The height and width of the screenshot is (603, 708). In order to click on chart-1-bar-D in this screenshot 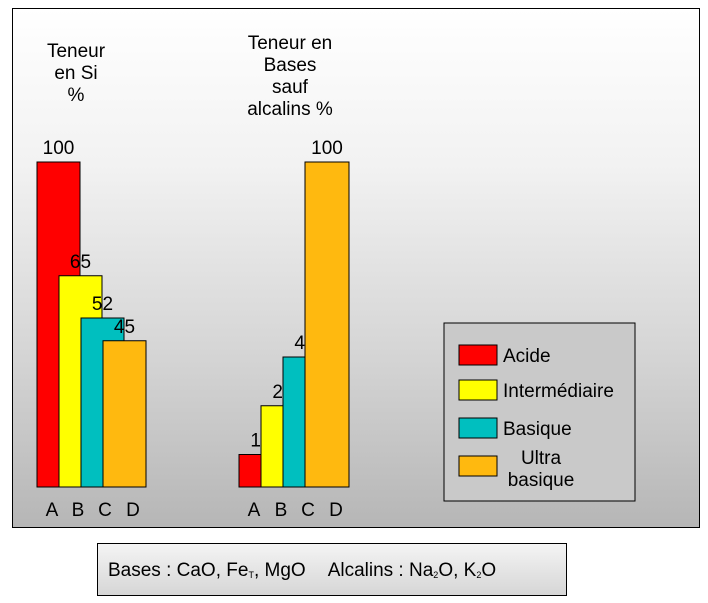, I will do `click(124, 414)`.